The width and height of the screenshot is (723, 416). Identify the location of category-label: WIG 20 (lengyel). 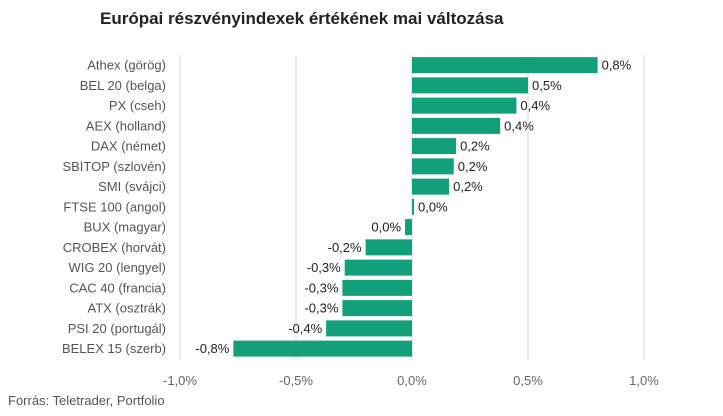
(117, 267).